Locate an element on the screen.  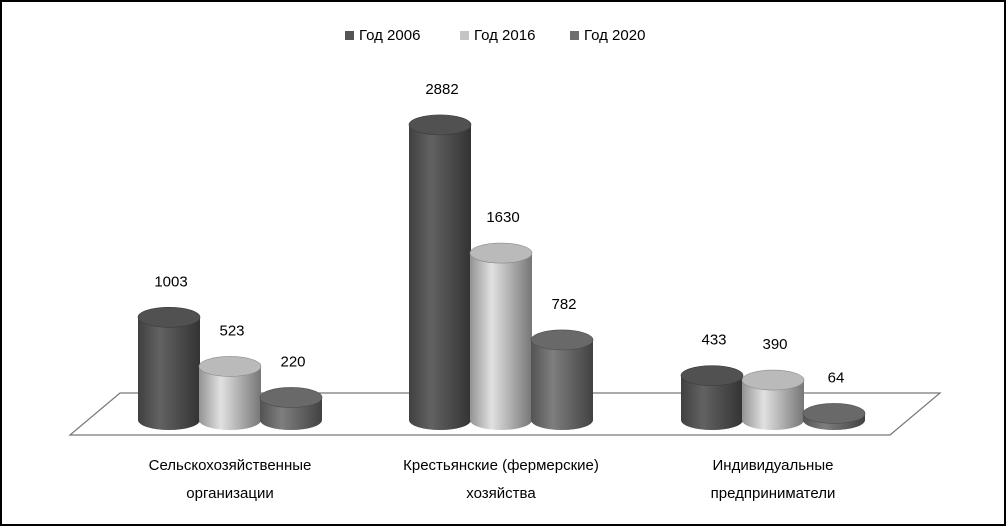
legend-label: Год 2016 is located at coordinates (504, 35).